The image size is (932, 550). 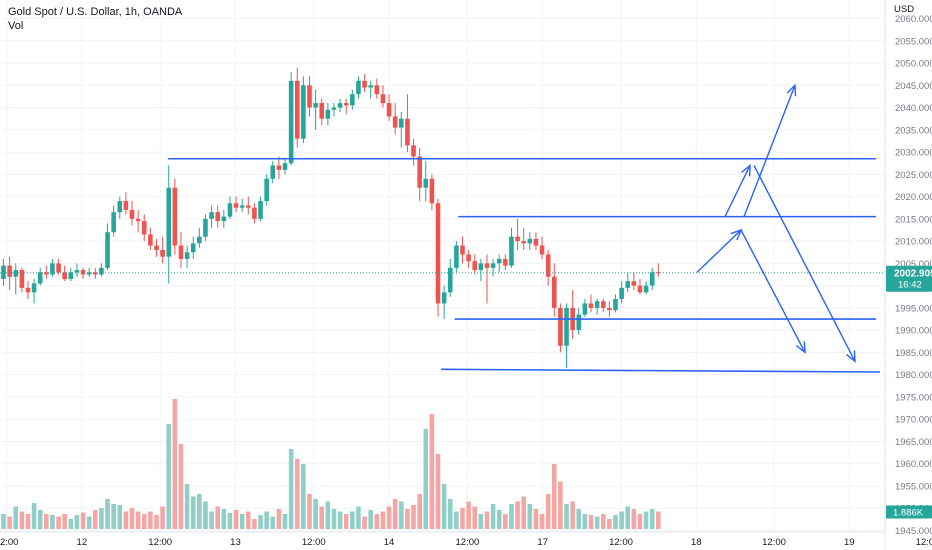 I want to click on price-tick-label: 2035.000, so click(x=913, y=130).